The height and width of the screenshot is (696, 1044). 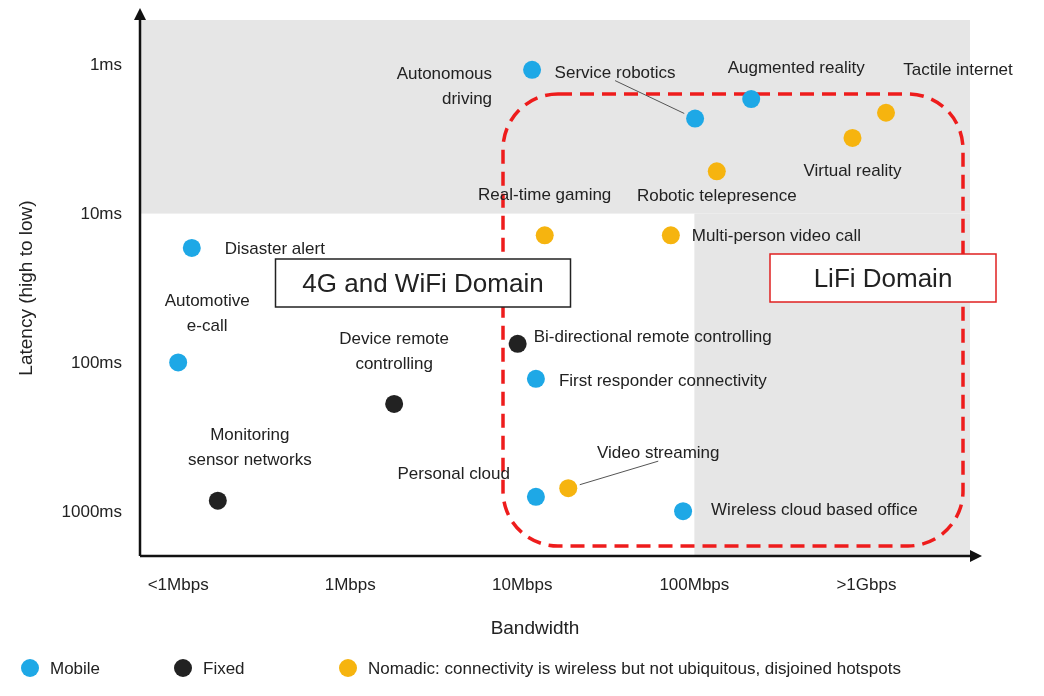 What do you see at coordinates (814, 510) in the screenshot?
I see `annotation: Wireless cloud based office` at bounding box center [814, 510].